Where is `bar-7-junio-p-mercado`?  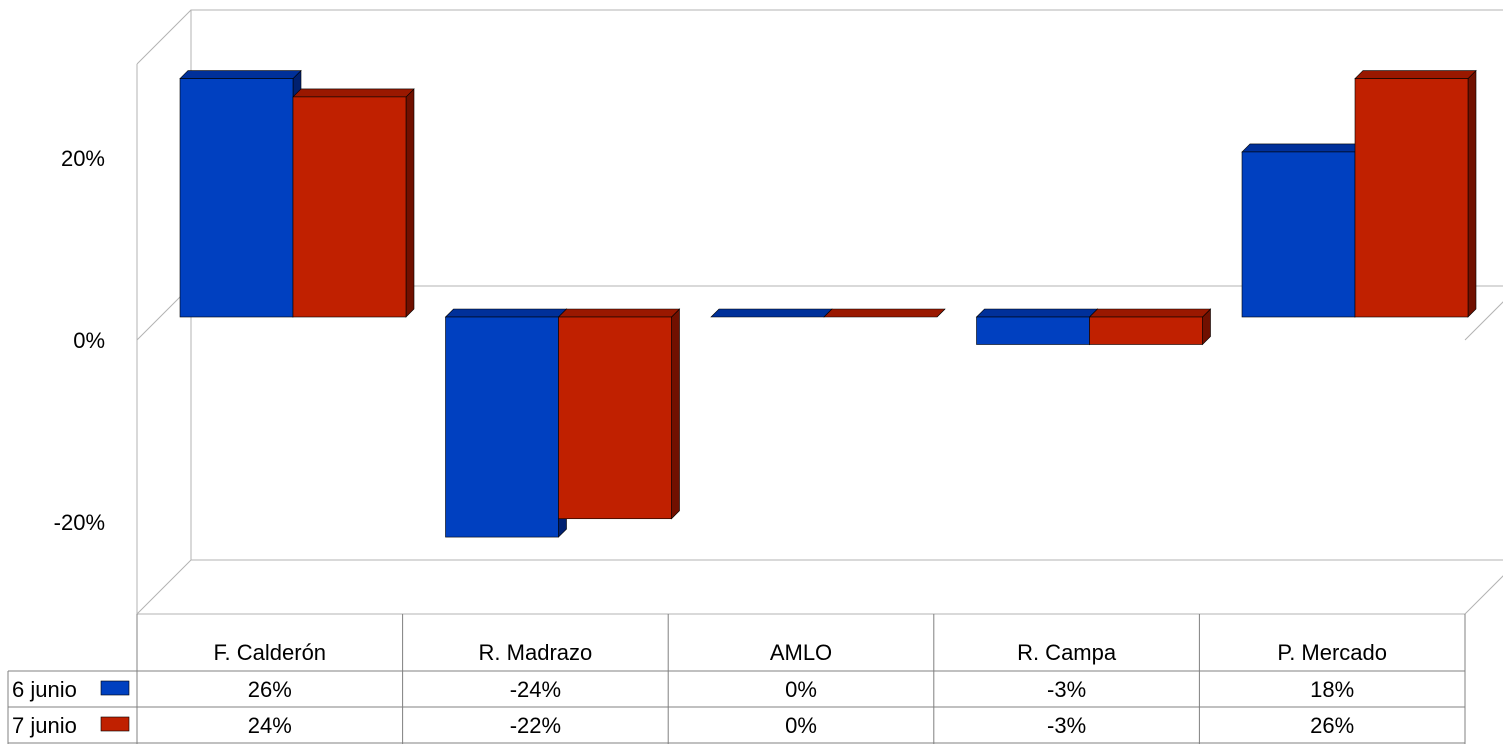 bar-7-junio-p-mercado is located at coordinates (1415, 193).